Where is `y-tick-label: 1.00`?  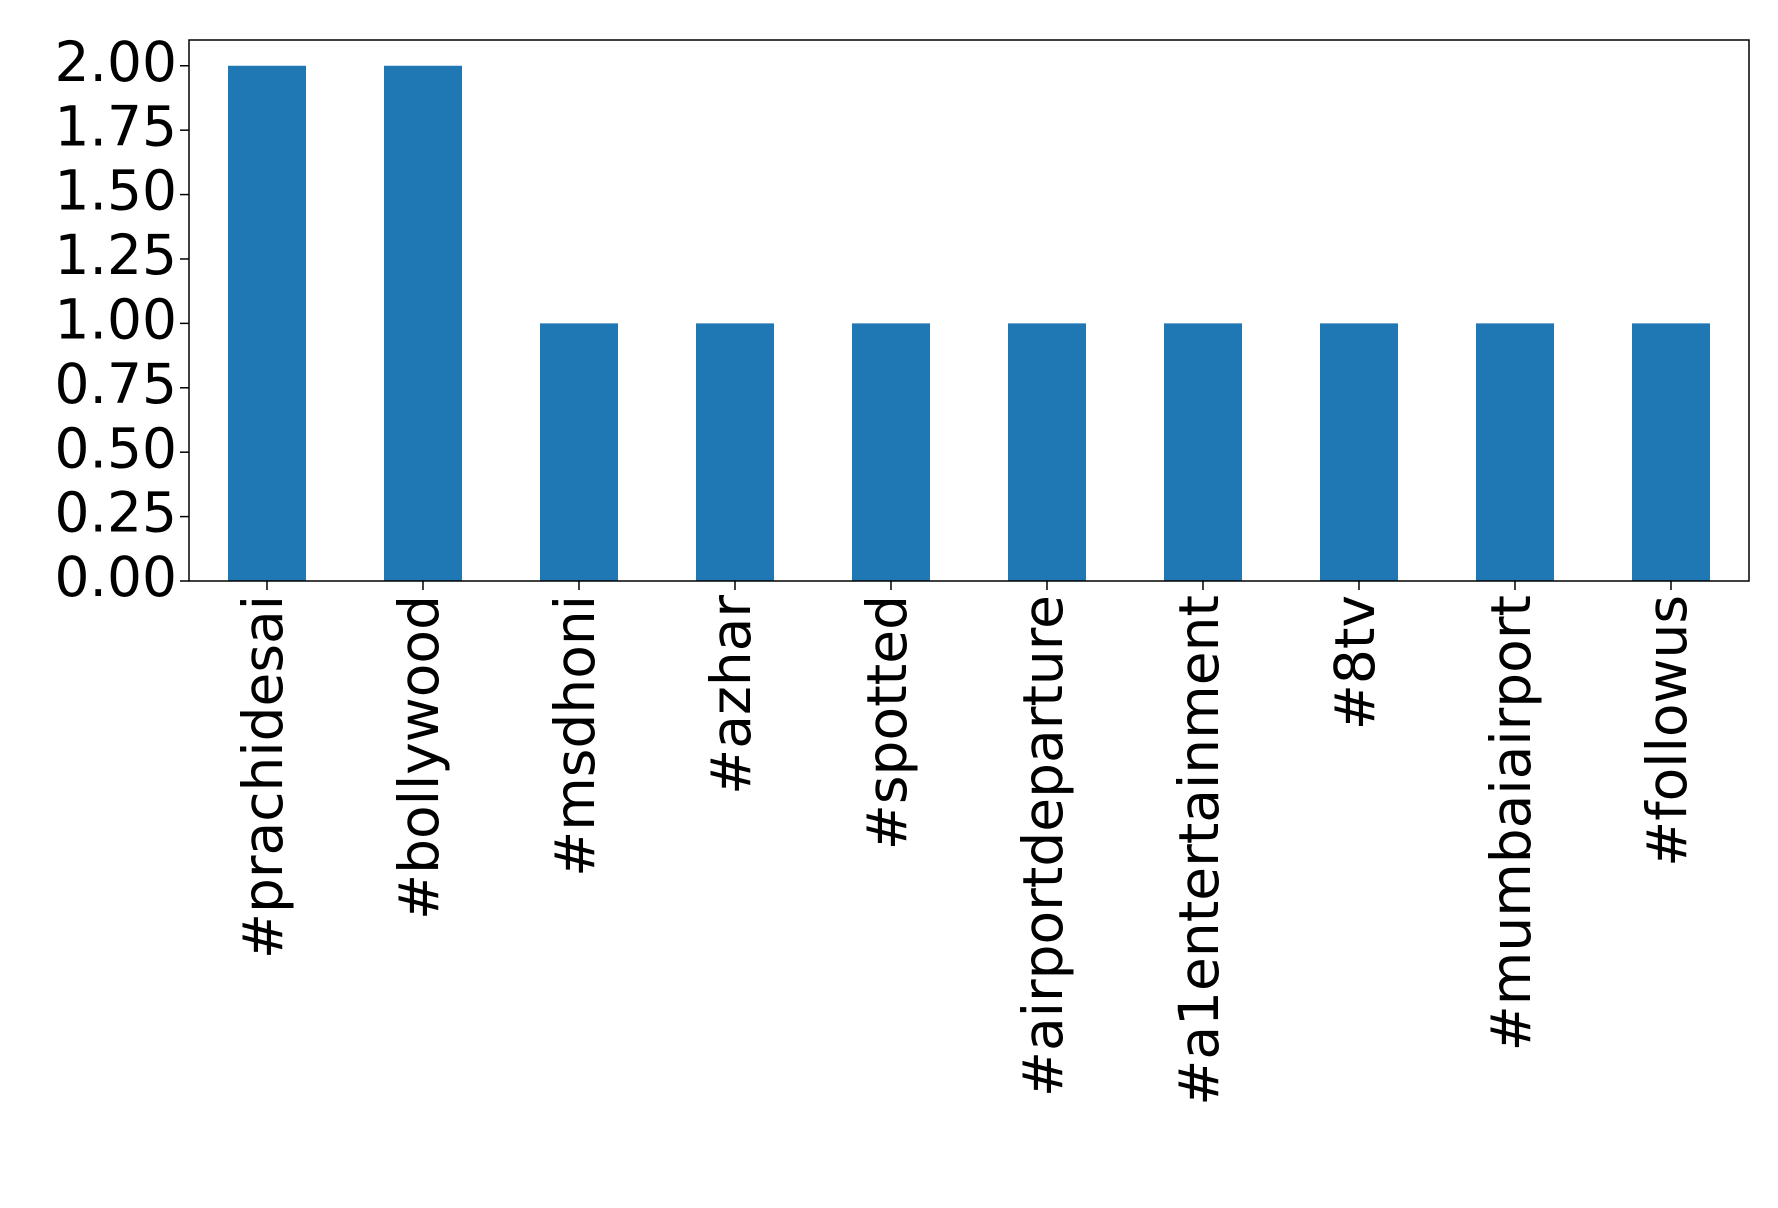
y-tick-label: 1.00 is located at coordinates (116, 320).